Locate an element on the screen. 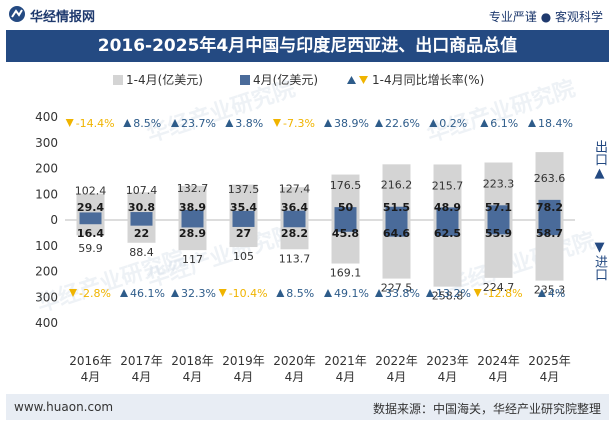 Image resolution: width=615 pixels, height=427 pixels. label-import-monthly: 27 is located at coordinates (243, 233).